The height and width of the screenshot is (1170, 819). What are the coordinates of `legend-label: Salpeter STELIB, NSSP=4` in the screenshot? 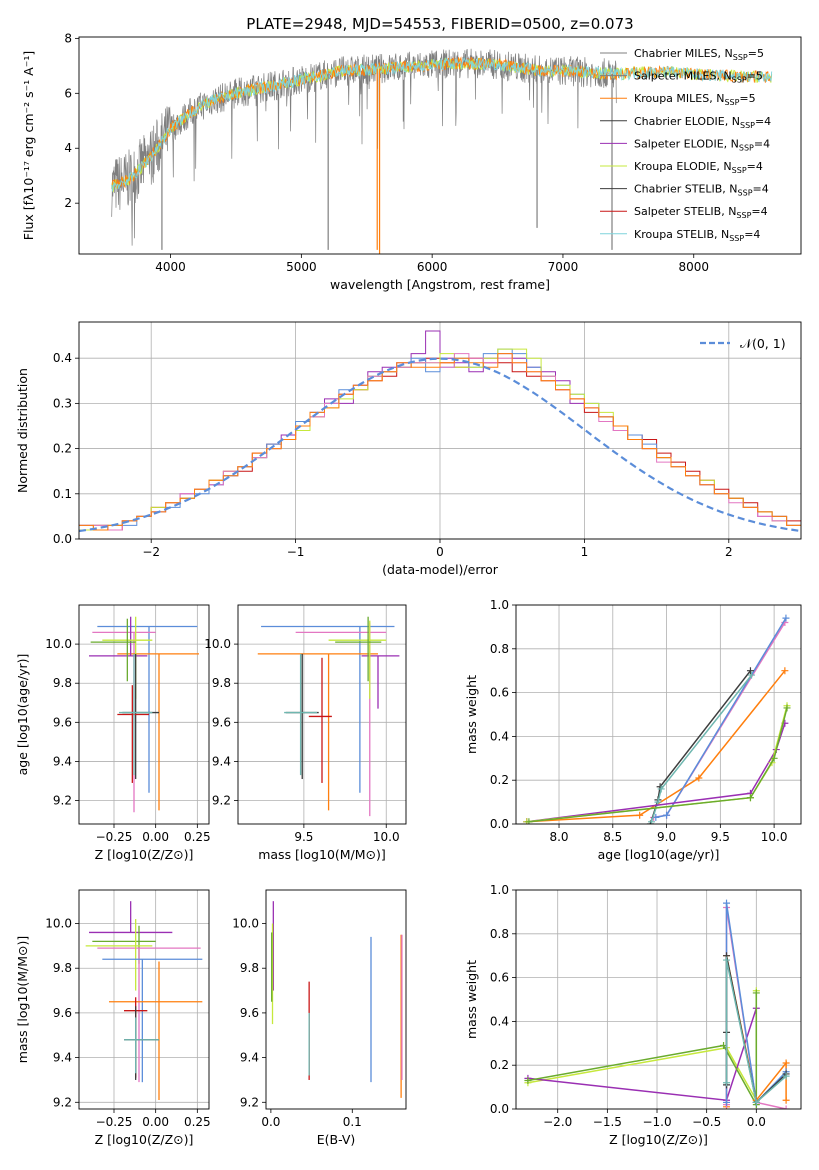 It's located at (701, 212).